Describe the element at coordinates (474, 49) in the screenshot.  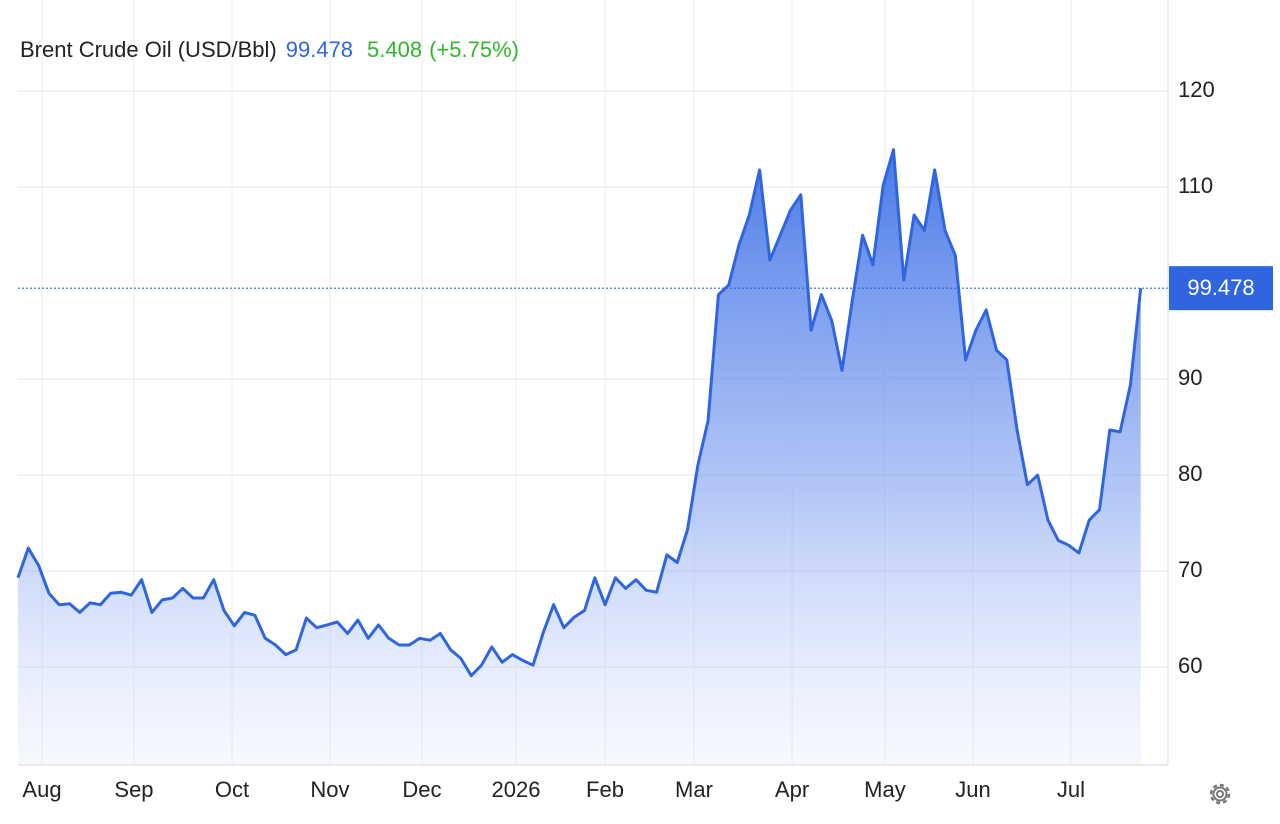
I see `change-percent: (+5.75%)` at that location.